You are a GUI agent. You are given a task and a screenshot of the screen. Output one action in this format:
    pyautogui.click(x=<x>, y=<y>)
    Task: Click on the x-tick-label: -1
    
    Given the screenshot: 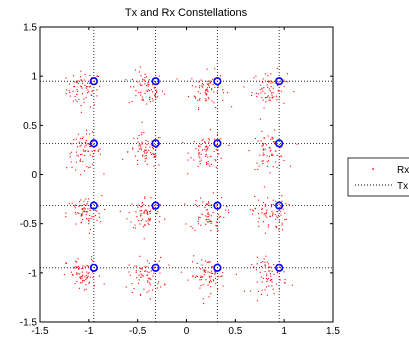 What is the action you would take?
    pyautogui.click(x=88, y=331)
    